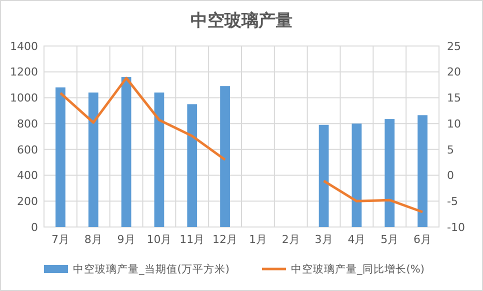 This screenshot has width=483, height=291. What do you see at coordinates (323, 239) in the screenshot?
I see `x-tick-label: 3月` at bounding box center [323, 239].